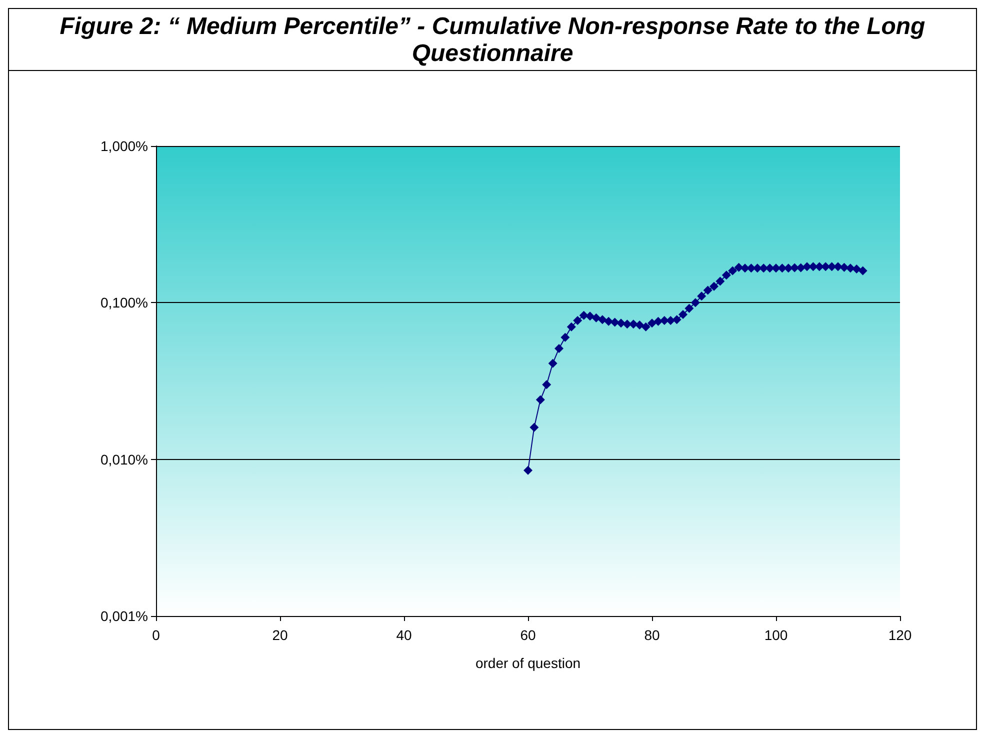 The image size is (985, 738). I want to click on x-tick-label: 100, so click(776, 635).